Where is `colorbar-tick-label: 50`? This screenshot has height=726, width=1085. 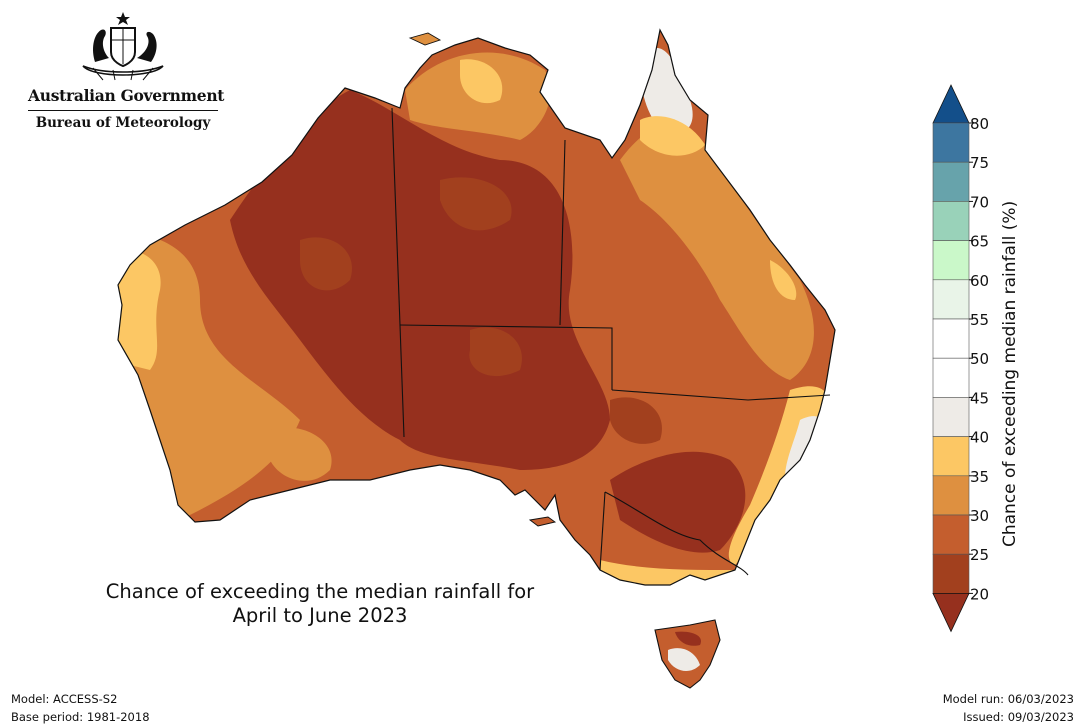 colorbar-tick-label: 50 is located at coordinates (979, 359).